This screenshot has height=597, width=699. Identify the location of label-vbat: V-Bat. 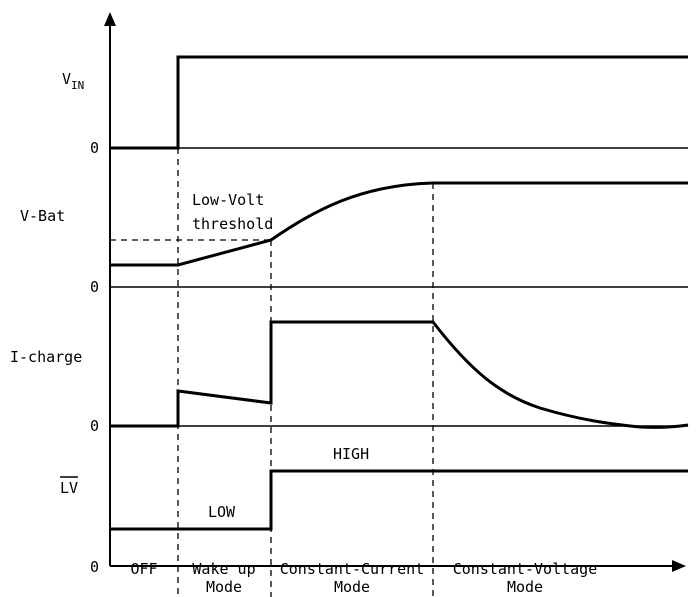
(42, 216).